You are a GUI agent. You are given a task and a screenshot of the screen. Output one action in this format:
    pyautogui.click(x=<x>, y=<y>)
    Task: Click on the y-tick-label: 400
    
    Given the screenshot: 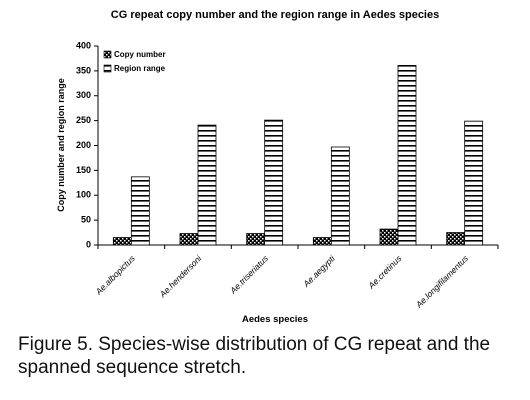 What is the action you would take?
    pyautogui.click(x=83, y=45)
    